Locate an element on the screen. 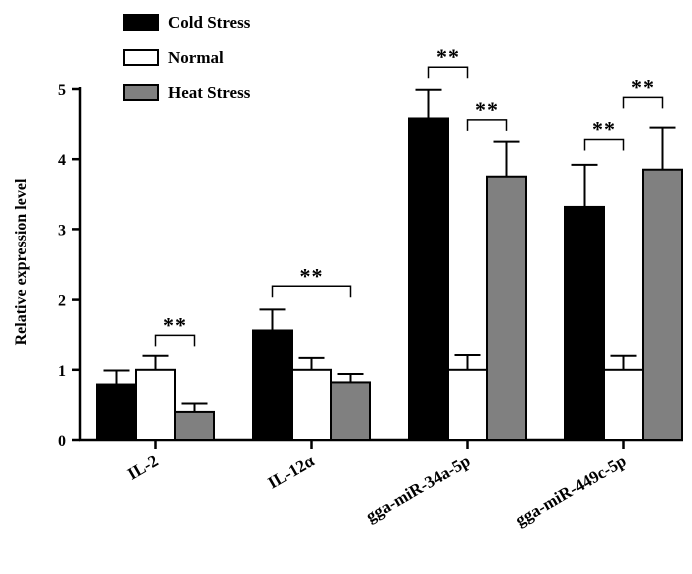 Image resolution: width=692 pixels, height=574 pixels. y-tick-label: 4 is located at coordinates (62, 160).